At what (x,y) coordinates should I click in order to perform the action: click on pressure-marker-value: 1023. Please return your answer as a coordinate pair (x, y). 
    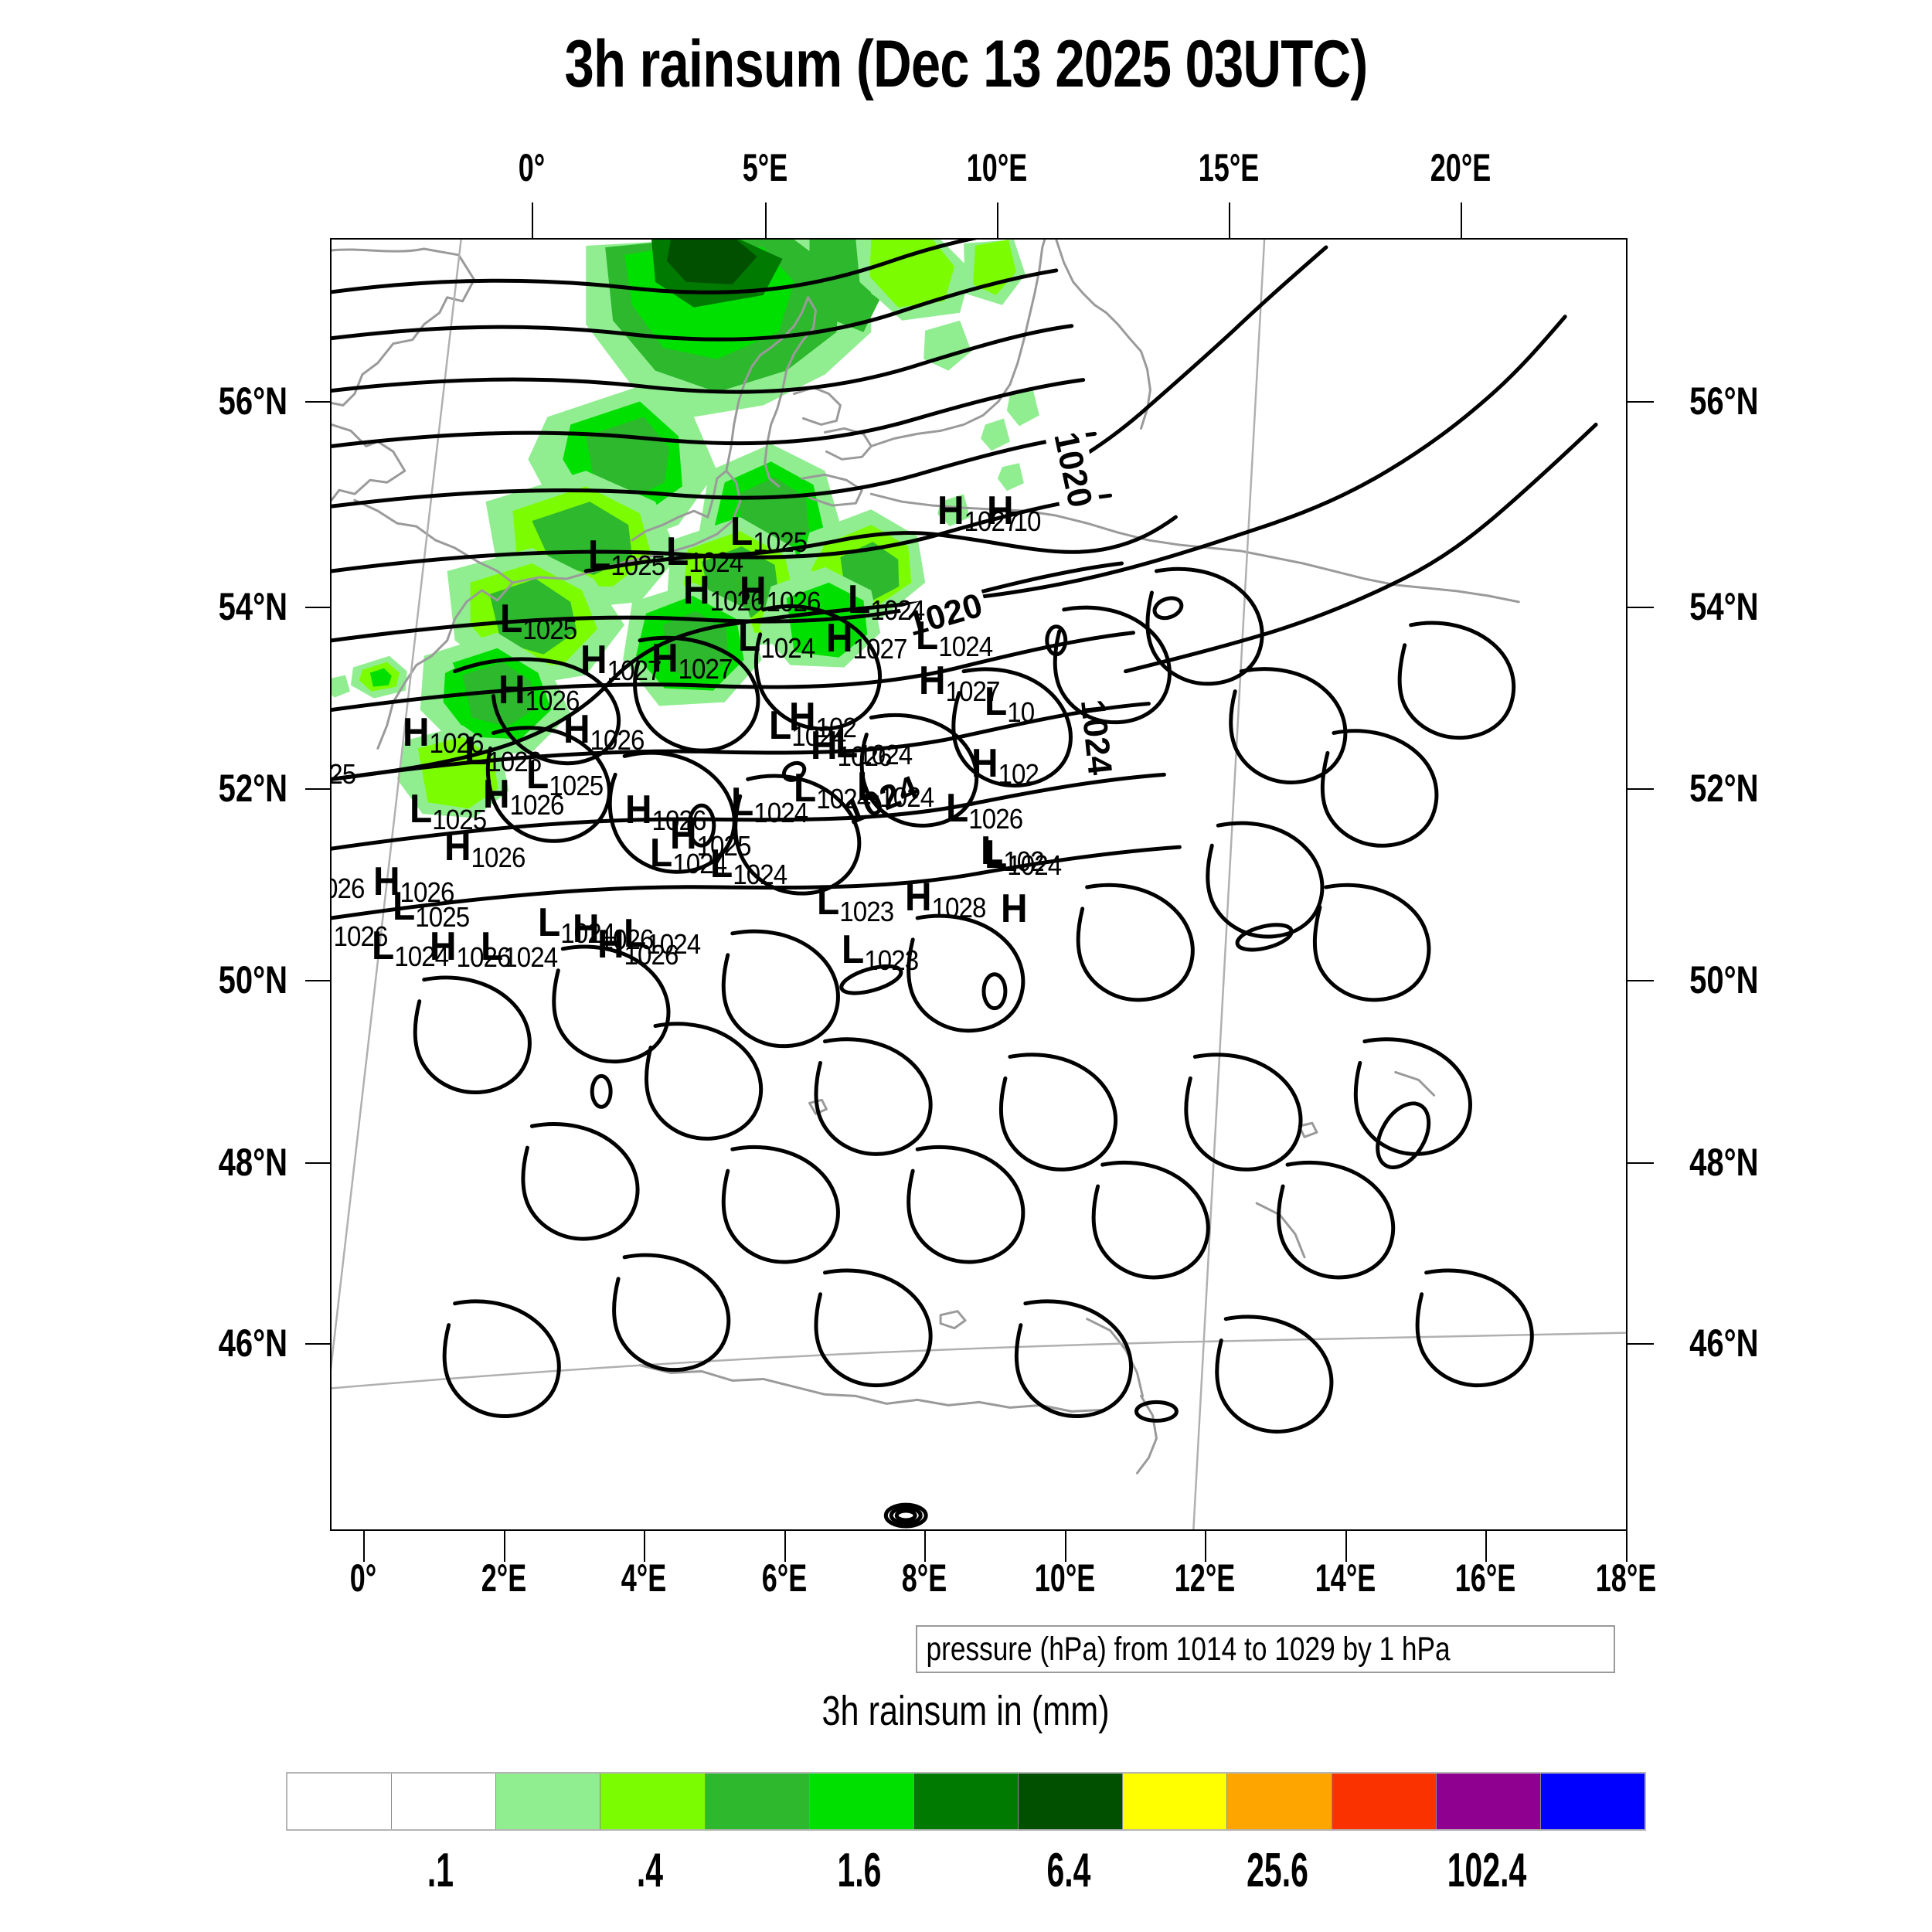
    Looking at the image, I should click on (866, 912).